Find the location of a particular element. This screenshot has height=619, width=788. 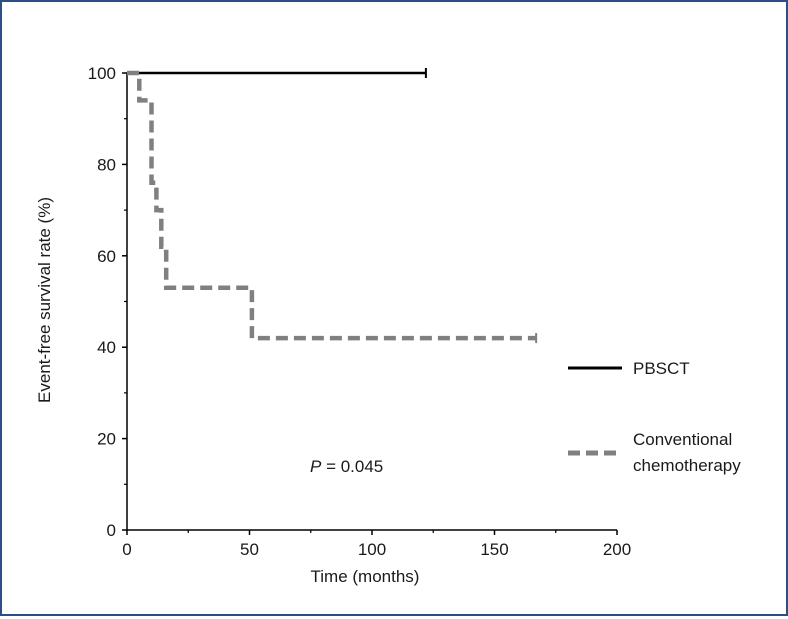

y-tick-label: 100 is located at coordinates (102, 73).